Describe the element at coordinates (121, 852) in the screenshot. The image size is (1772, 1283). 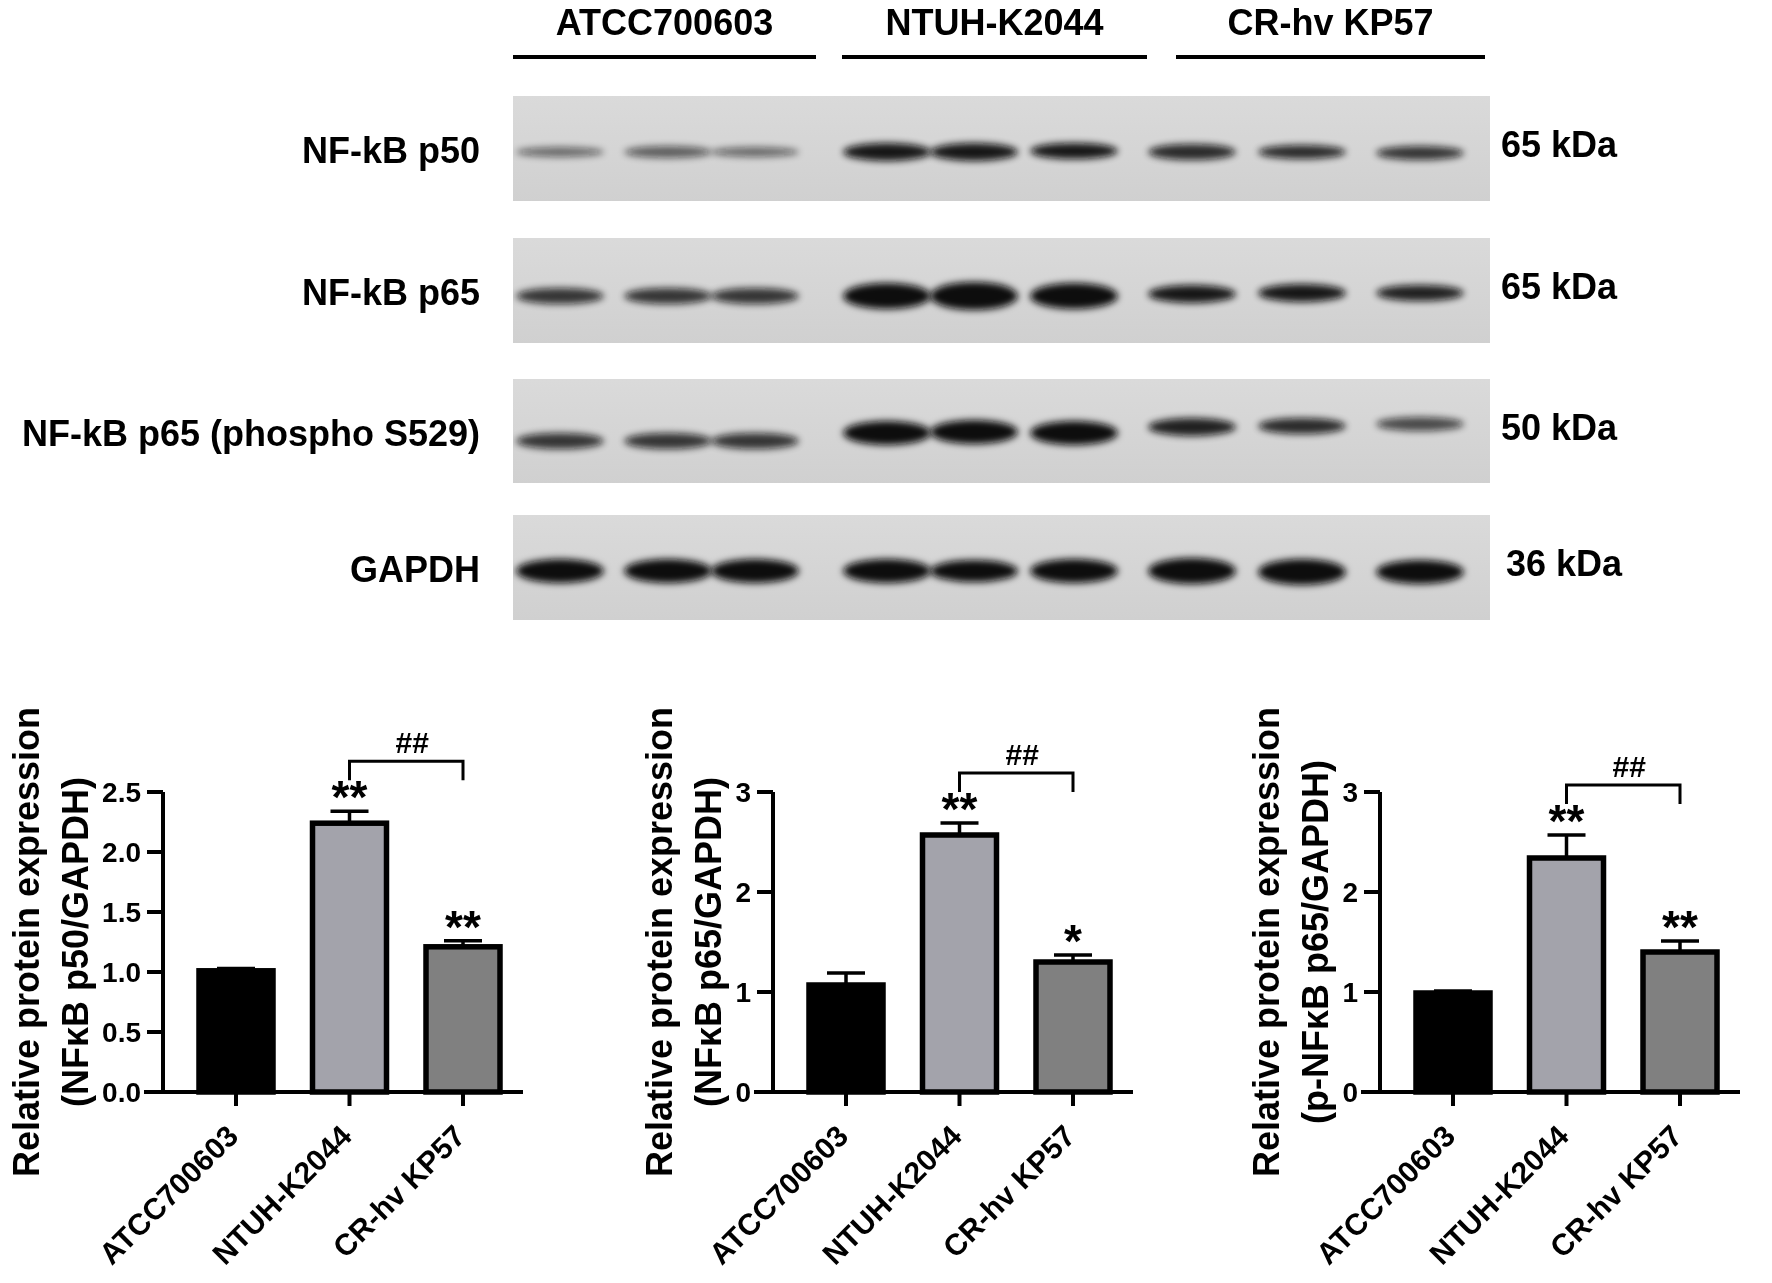
I see `y-tick-label: 2.0` at that location.